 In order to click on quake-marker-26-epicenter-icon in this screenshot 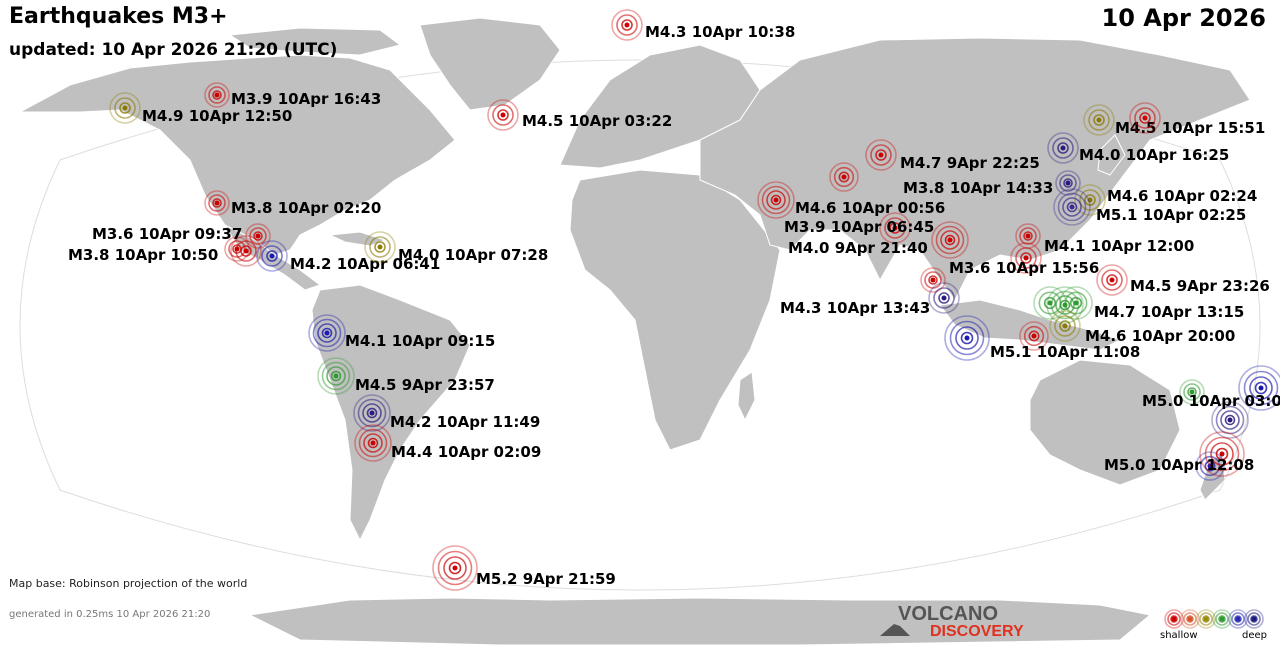, I will do `click(327, 333)`.